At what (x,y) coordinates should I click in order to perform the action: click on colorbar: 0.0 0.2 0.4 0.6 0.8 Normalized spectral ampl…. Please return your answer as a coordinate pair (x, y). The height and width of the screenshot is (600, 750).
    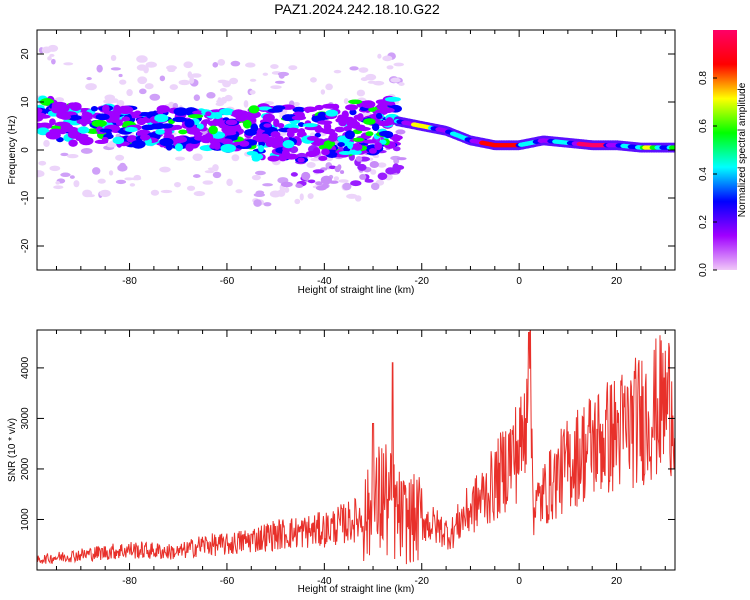
    Looking at the image, I should click on (723, 153).